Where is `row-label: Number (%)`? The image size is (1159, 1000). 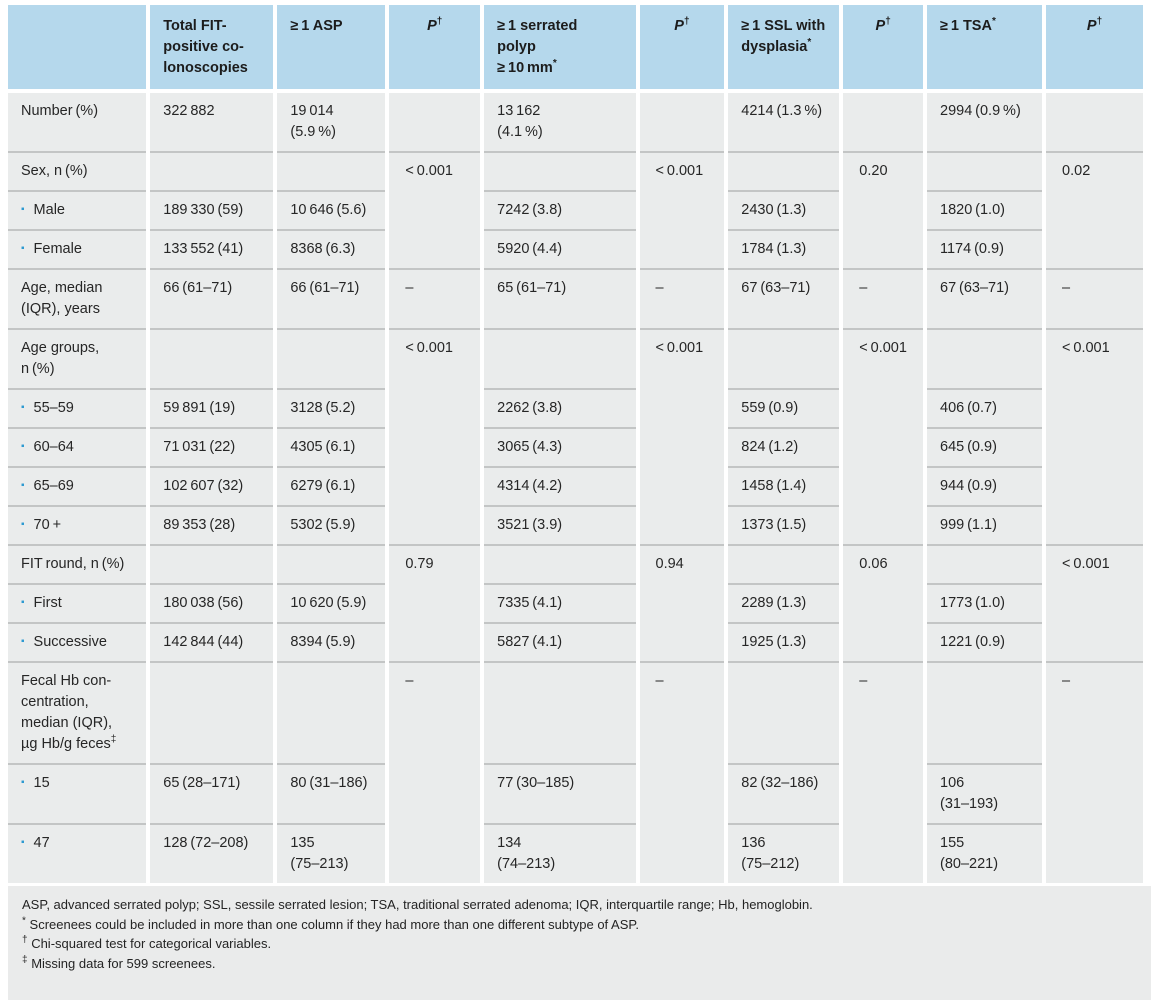
row-label: Number (%) is located at coordinates (77, 122).